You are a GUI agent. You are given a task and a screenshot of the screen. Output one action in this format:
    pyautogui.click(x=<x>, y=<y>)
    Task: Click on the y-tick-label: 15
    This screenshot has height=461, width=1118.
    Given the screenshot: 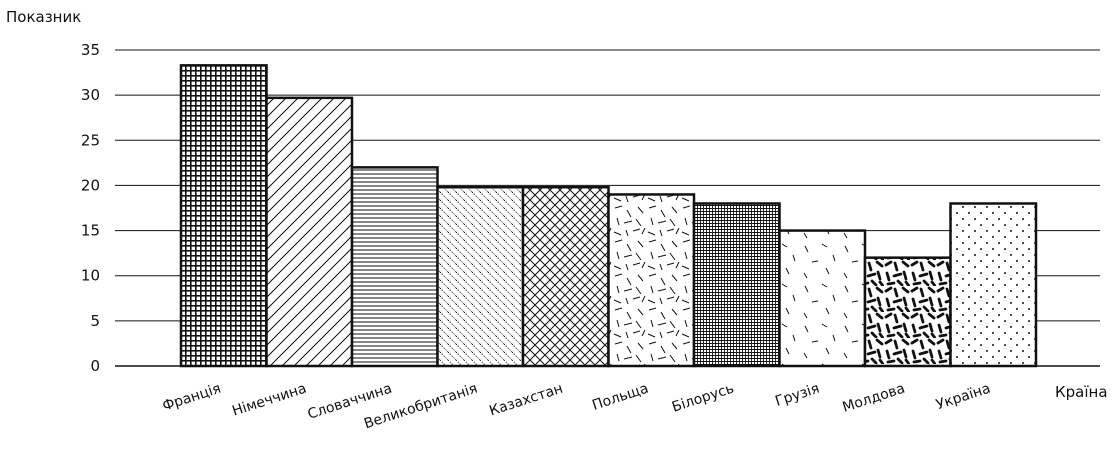 What is the action you would take?
    pyautogui.click(x=90, y=231)
    